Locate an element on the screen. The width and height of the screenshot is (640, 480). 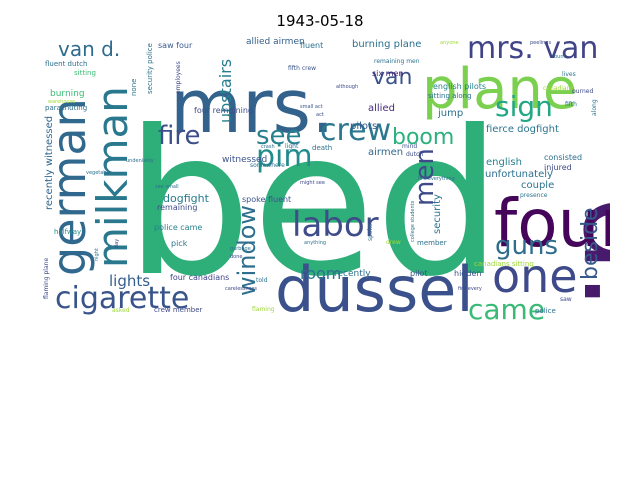
cloud-word: hidden is located at coordinates (467, 273).